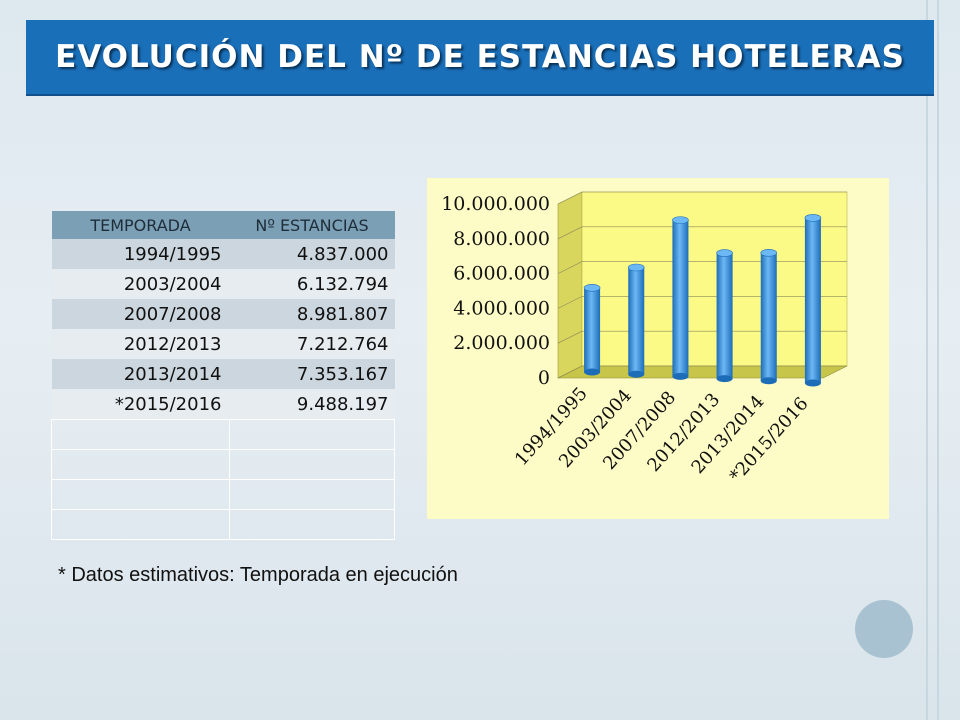 The height and width of the screenshot is (720, 960). I want to click on cell-temporada: 2007/2008, so click(140, 314).